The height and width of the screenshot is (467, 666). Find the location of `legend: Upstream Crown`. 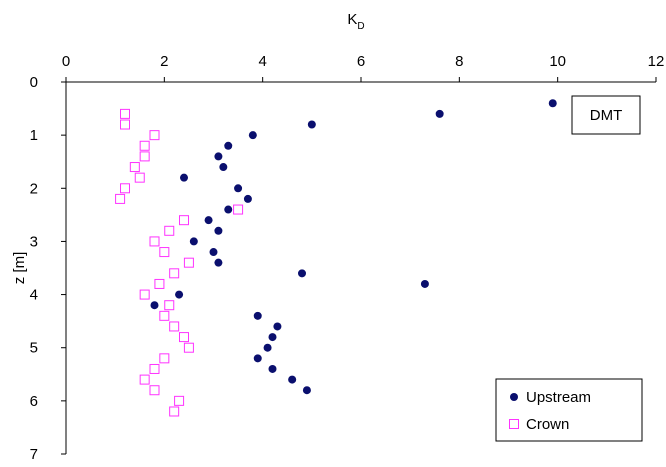

legend: Upstream Crown is located at coordinates (569, 410).